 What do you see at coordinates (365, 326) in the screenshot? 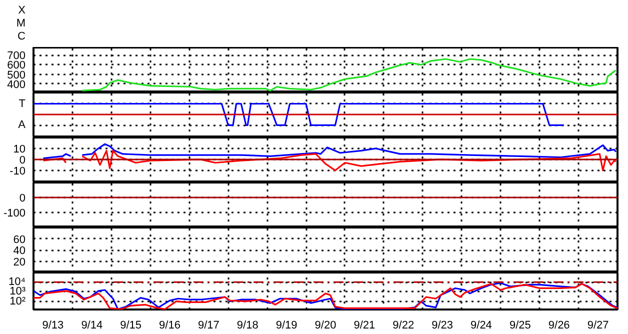
I see `x-tick-label: 9/21` at bounding box center [365, 326].